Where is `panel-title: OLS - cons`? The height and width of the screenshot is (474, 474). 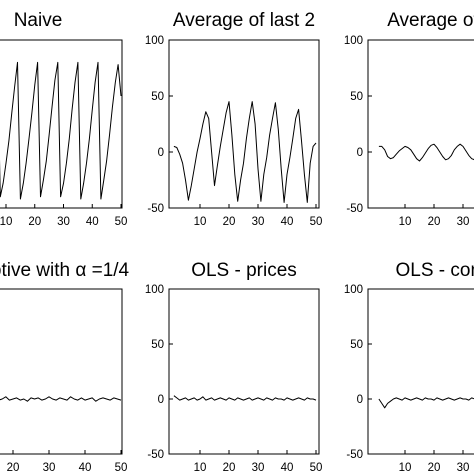 panel-title: OLS - cons is located at coordinates (434, 270).